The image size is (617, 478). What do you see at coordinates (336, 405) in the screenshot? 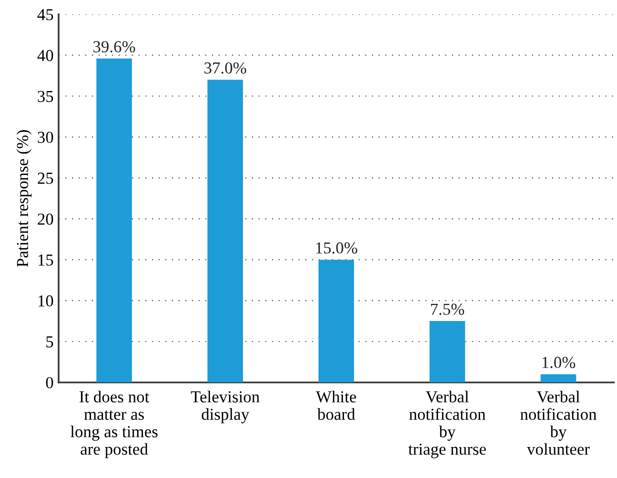
I see `x-tick-label: White board` at bounding box center [336, 405].